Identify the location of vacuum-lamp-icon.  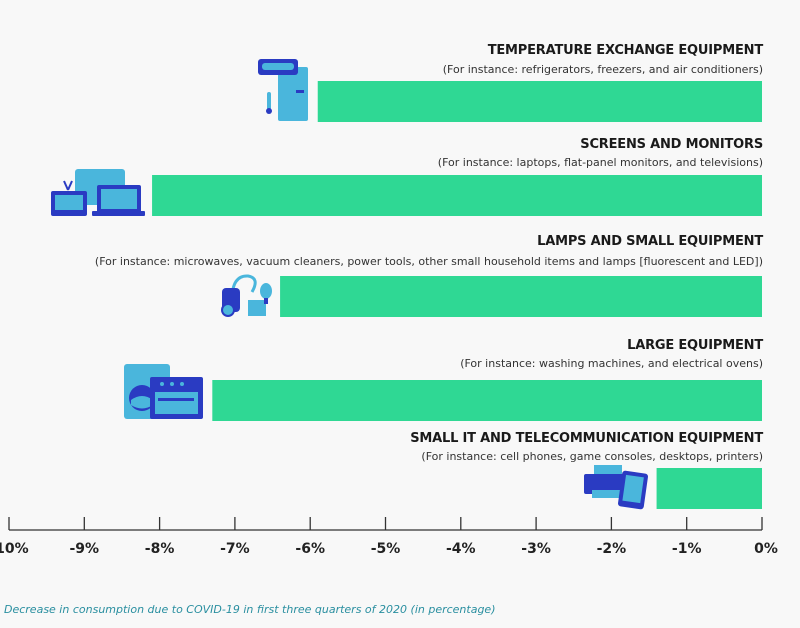
(246, 295).